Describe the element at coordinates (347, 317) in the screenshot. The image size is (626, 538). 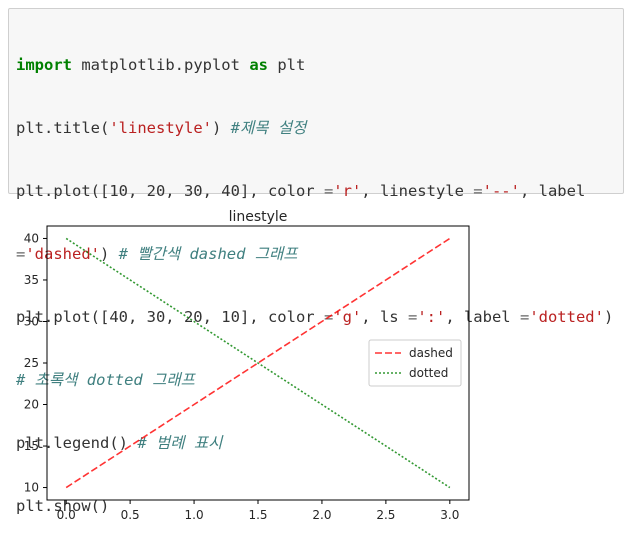
I see `code-token: 'g'` at that location.